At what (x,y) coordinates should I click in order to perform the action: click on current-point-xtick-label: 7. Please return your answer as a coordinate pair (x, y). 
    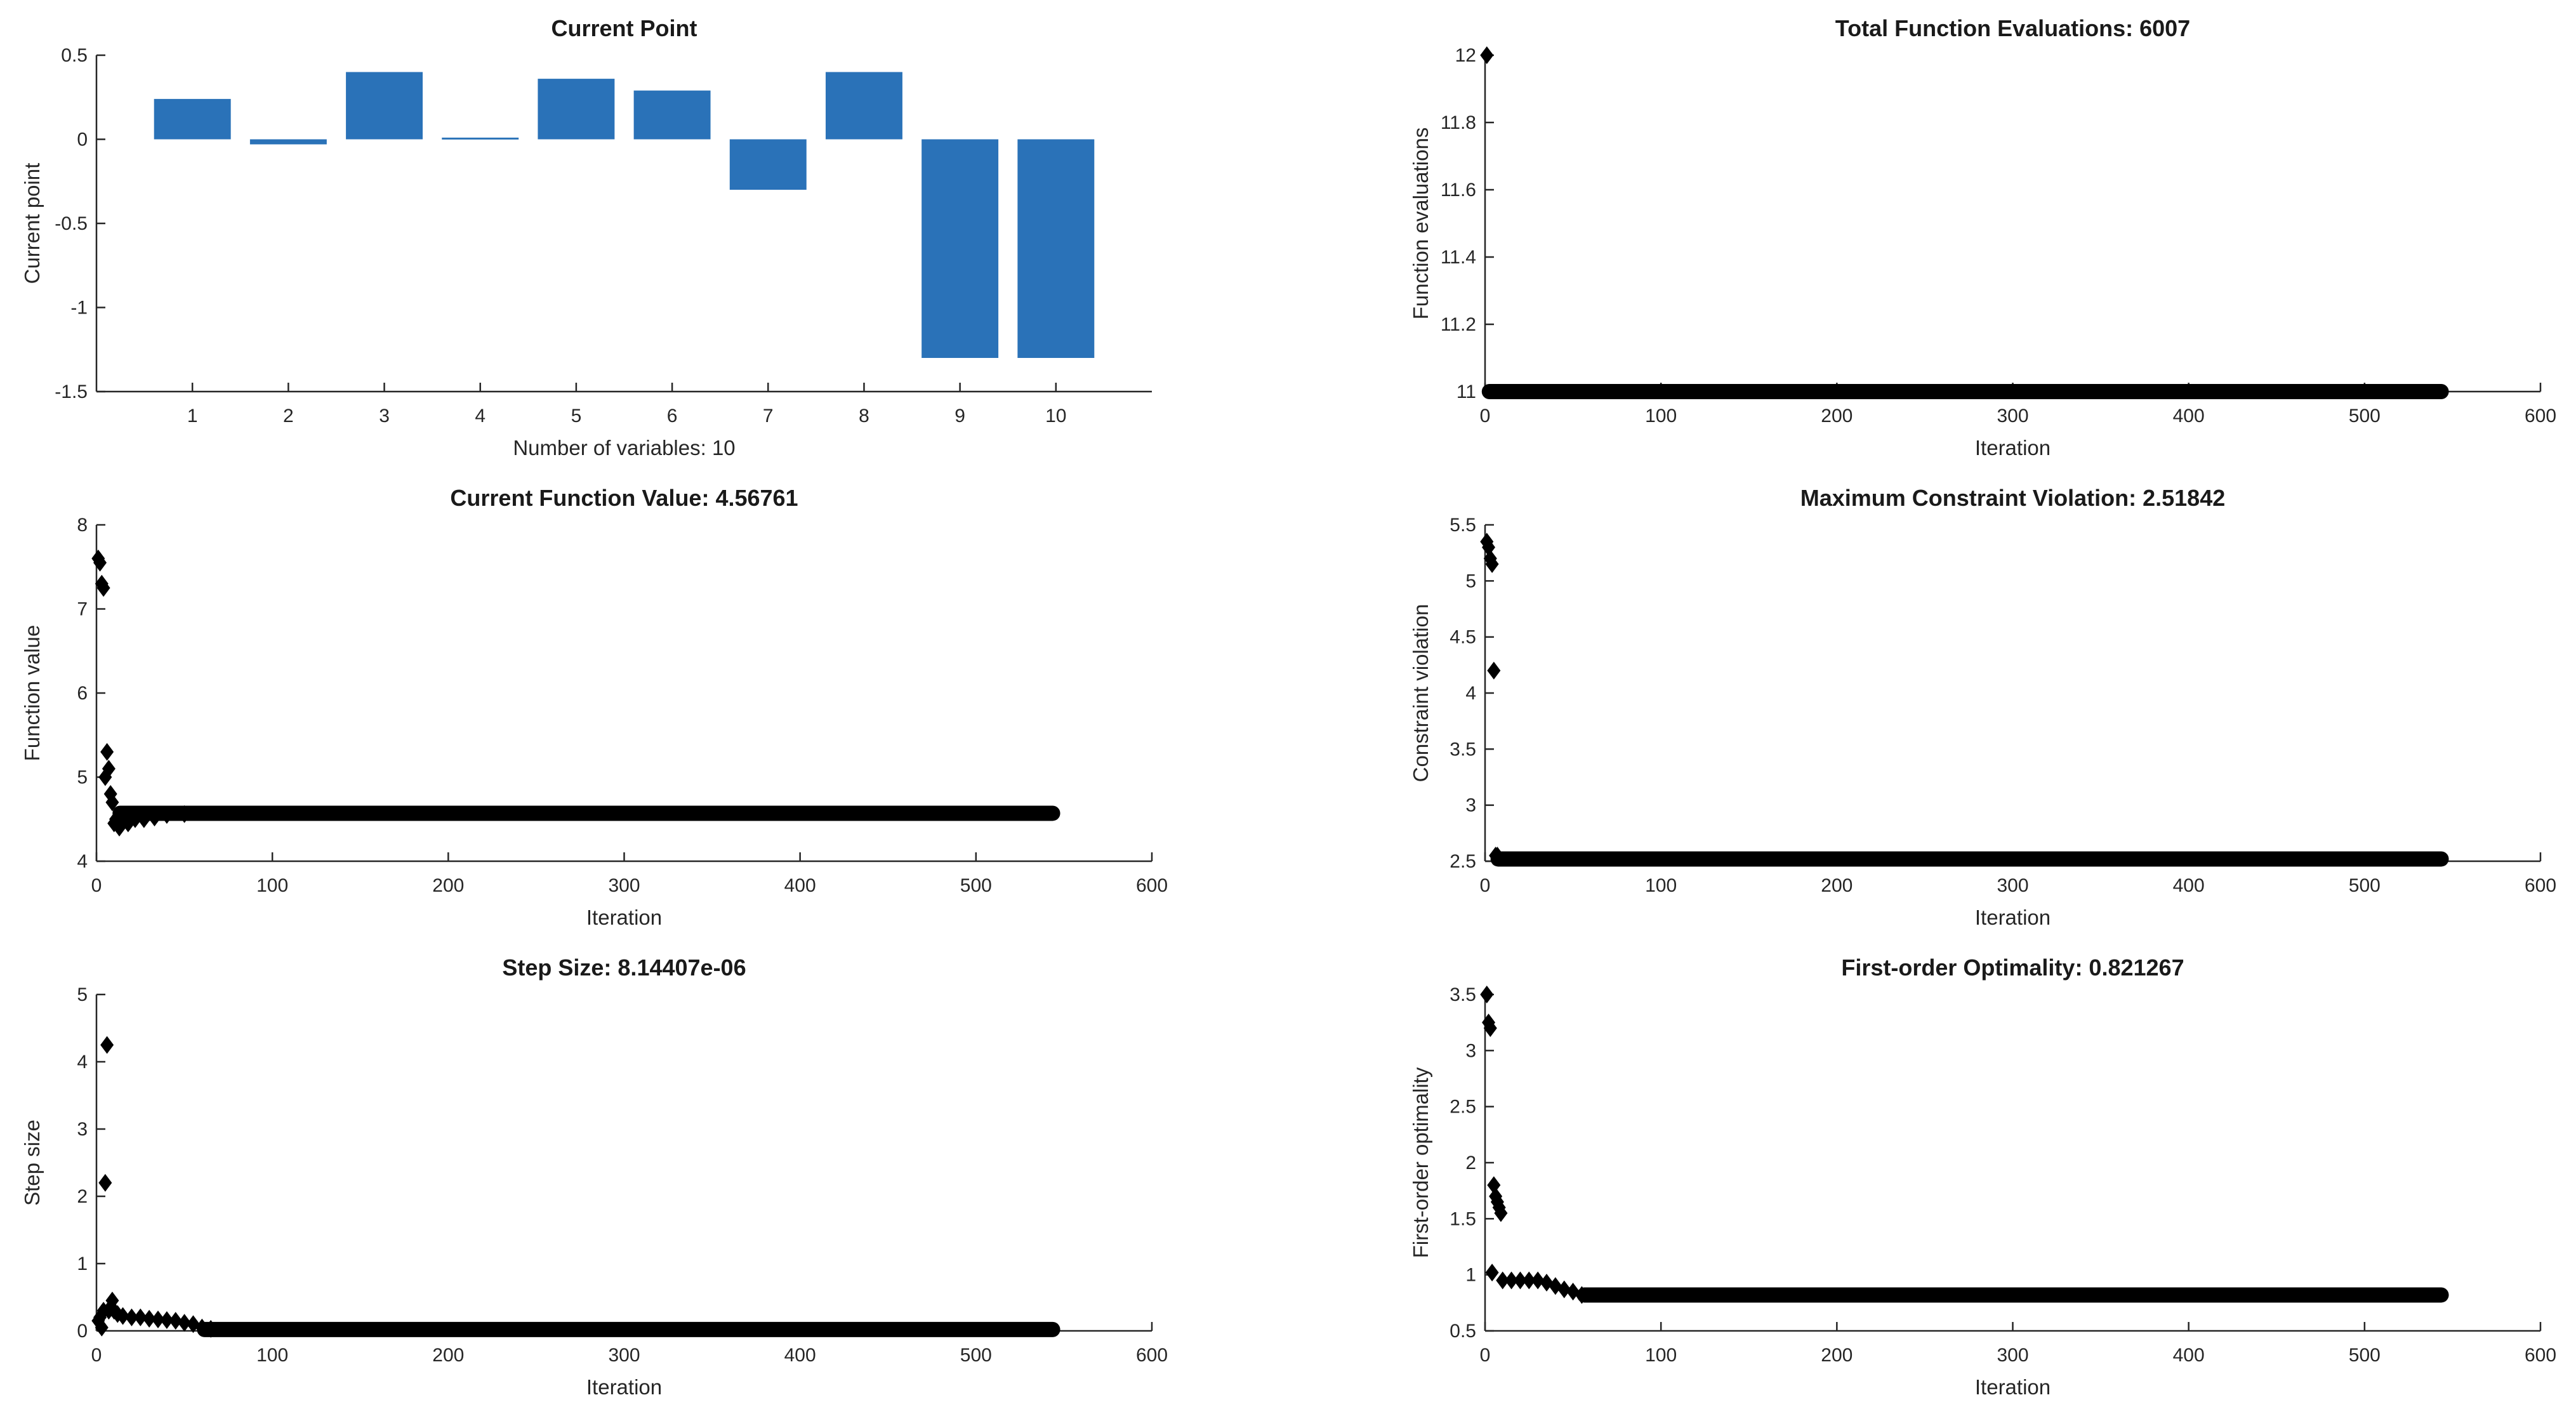
    Looking at the image, I should click on (768, 416).